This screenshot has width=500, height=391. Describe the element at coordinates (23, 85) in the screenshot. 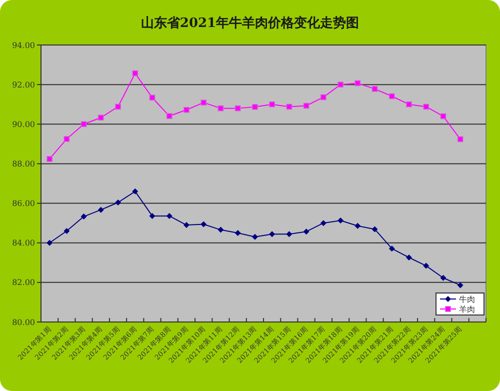

I see `y-tick-label: 92.00` at that location.